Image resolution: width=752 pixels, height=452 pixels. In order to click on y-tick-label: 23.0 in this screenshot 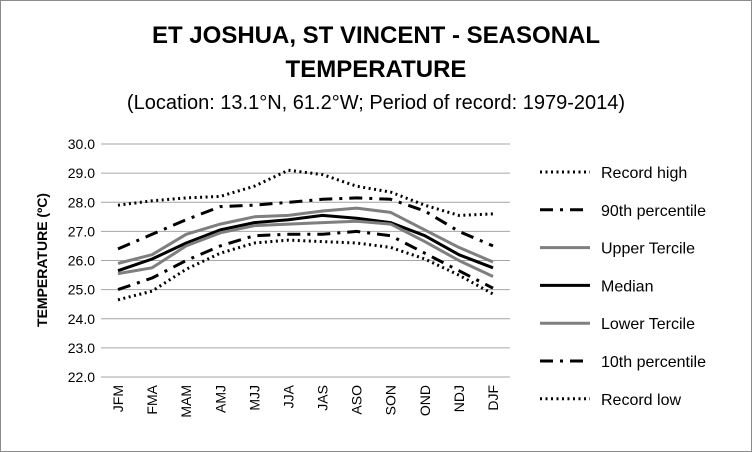, I will do `click(81, 348)`.